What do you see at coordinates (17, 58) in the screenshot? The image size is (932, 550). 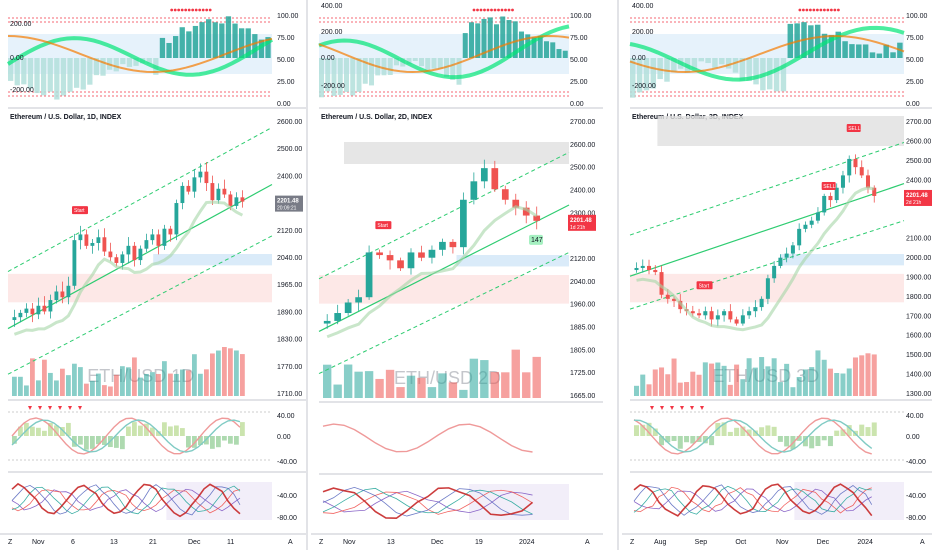 I see `top-osc-tick: 0.00` at bounding box center [17, 58].